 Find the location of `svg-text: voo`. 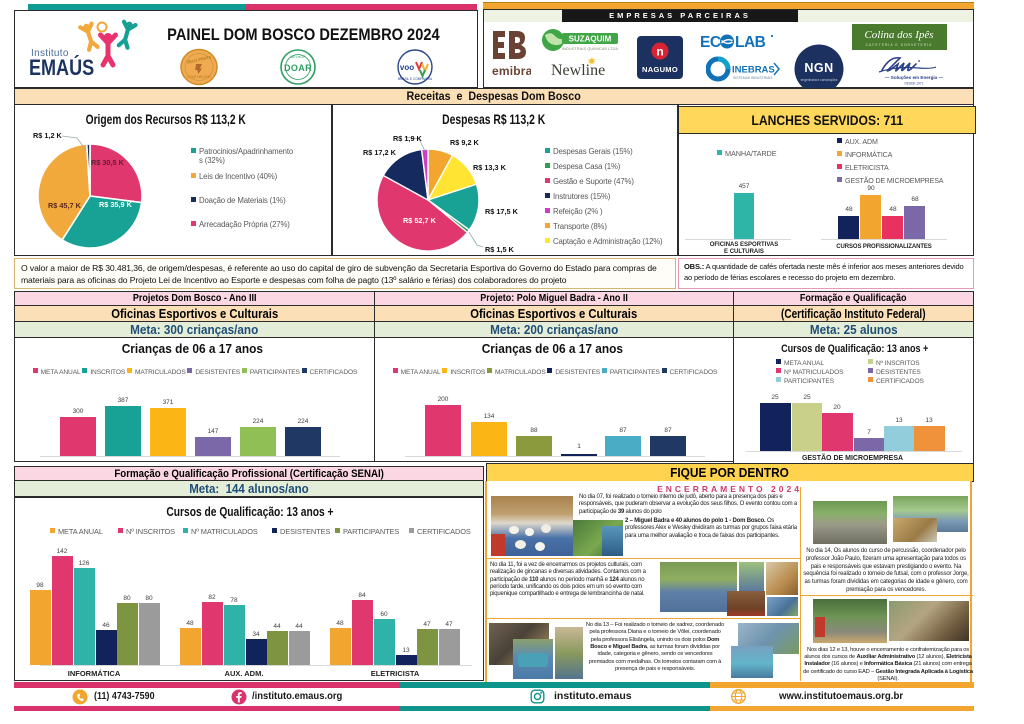

svg-text: voo is located at coordinates (407, 67).